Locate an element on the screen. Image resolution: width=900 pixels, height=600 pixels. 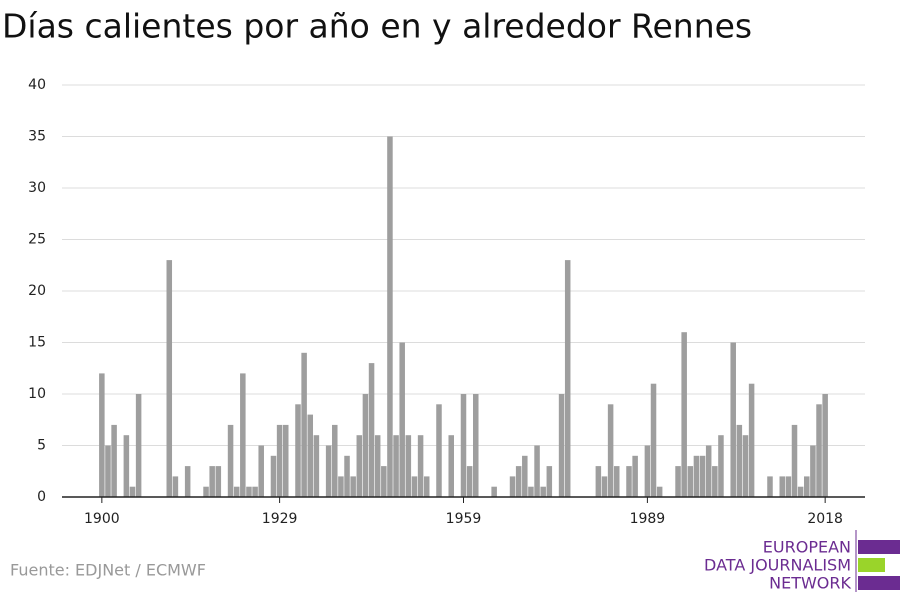
source: Fuente: EDJNet / ECMWF is located at coordinates (108, 570).